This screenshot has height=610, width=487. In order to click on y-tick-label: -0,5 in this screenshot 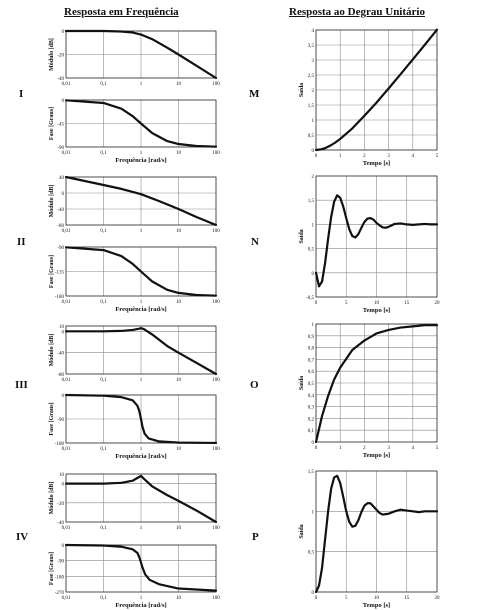, I will do `click(310, 298)`.